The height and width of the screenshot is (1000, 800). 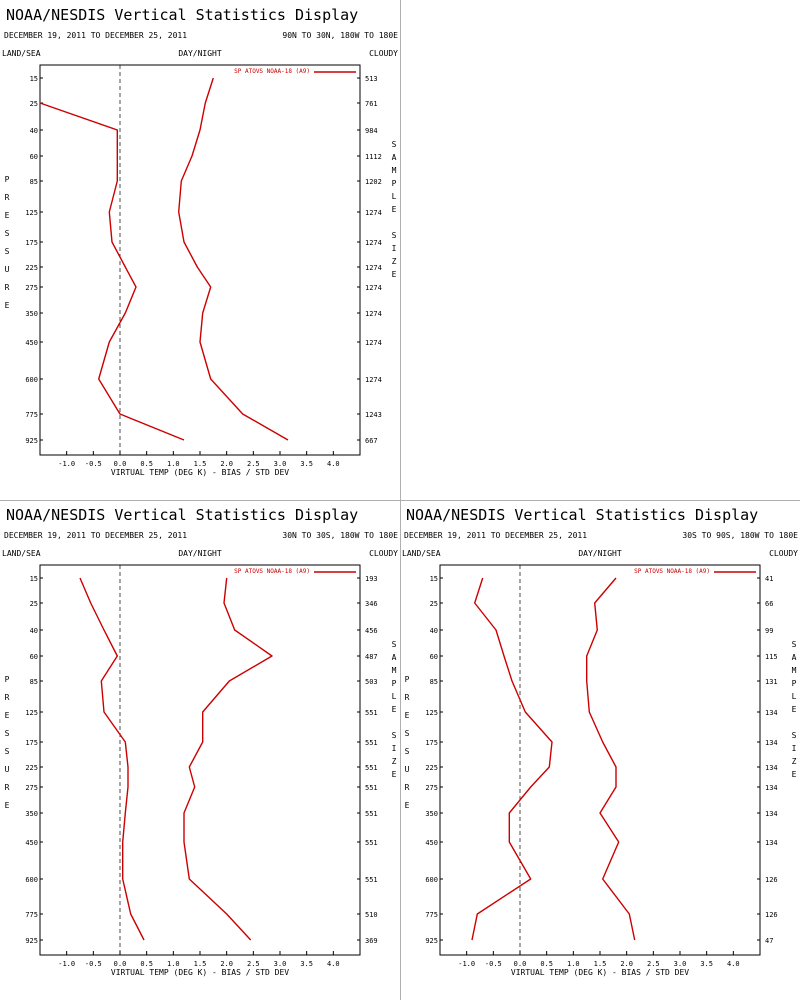 What do you see at coordinates (371, 79) in the screenshot?
I see `sample-size-label: 513` at bounding box center [371, 79].